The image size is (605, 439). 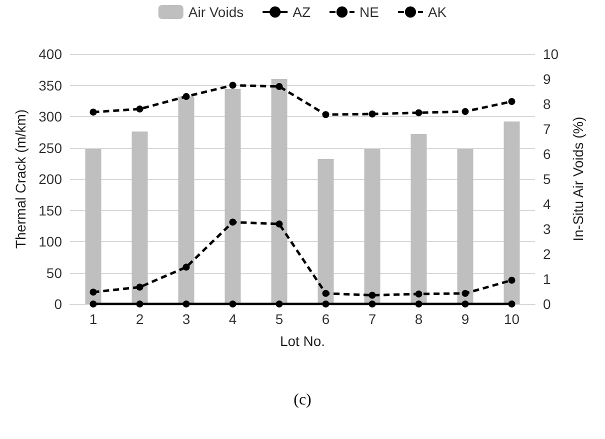 What do you see at coordinates (140, 319) in the screenshot?
I see `x-tick-label: 2` at bounding box center [140, 319].